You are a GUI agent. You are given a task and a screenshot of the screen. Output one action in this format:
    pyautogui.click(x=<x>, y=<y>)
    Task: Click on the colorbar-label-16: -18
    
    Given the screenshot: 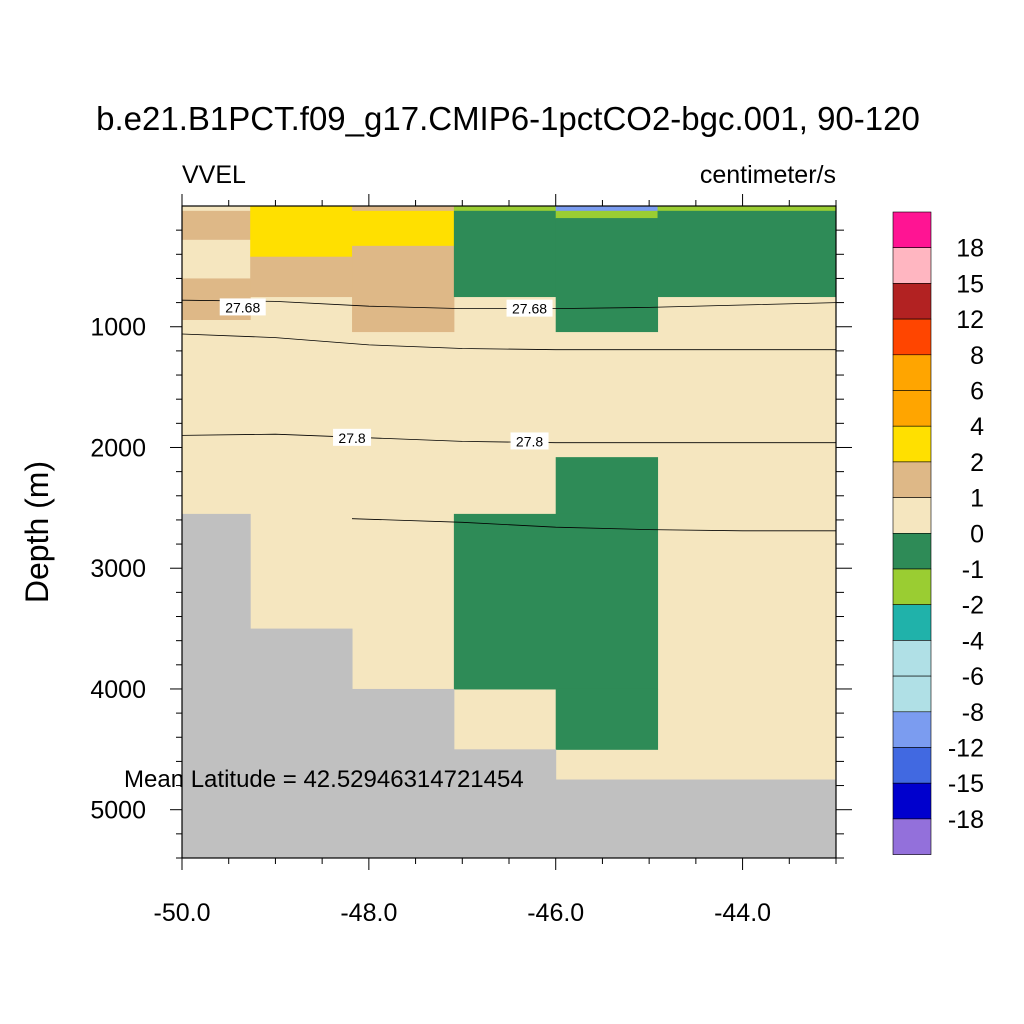 What is the action you would take?
    pyautogui.click(x=966, y=820)
    